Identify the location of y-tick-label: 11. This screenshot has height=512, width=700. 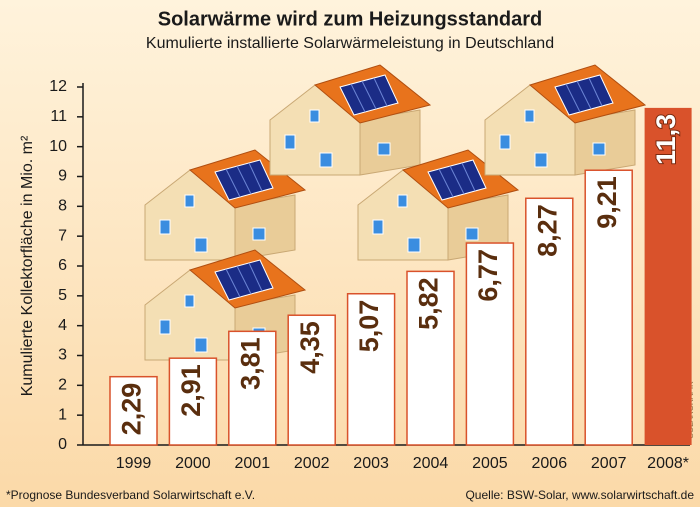
(58, 116).